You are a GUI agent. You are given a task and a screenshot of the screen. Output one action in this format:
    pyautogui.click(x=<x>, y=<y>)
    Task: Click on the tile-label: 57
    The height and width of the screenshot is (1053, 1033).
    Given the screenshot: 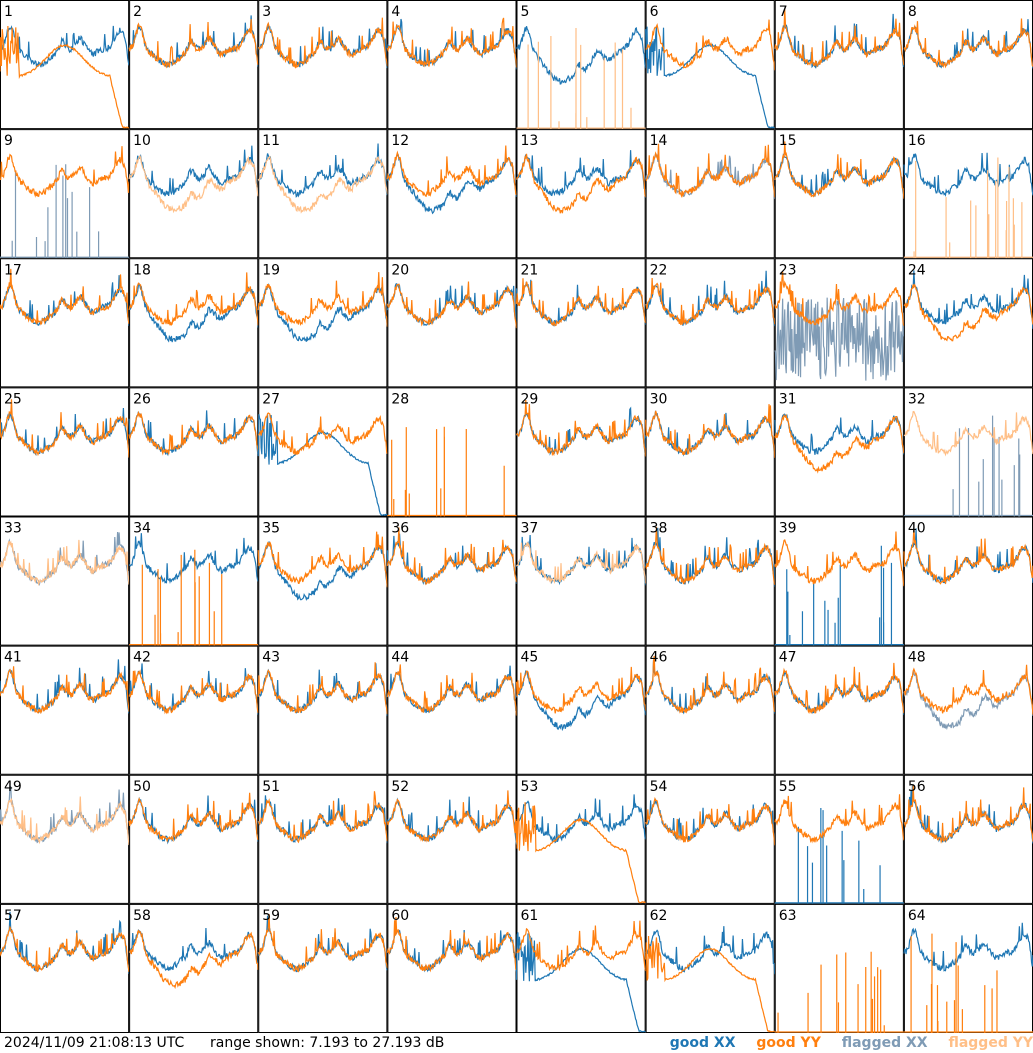 What is the action you would take?
    pyautogui.click(x=13, y=916)
    